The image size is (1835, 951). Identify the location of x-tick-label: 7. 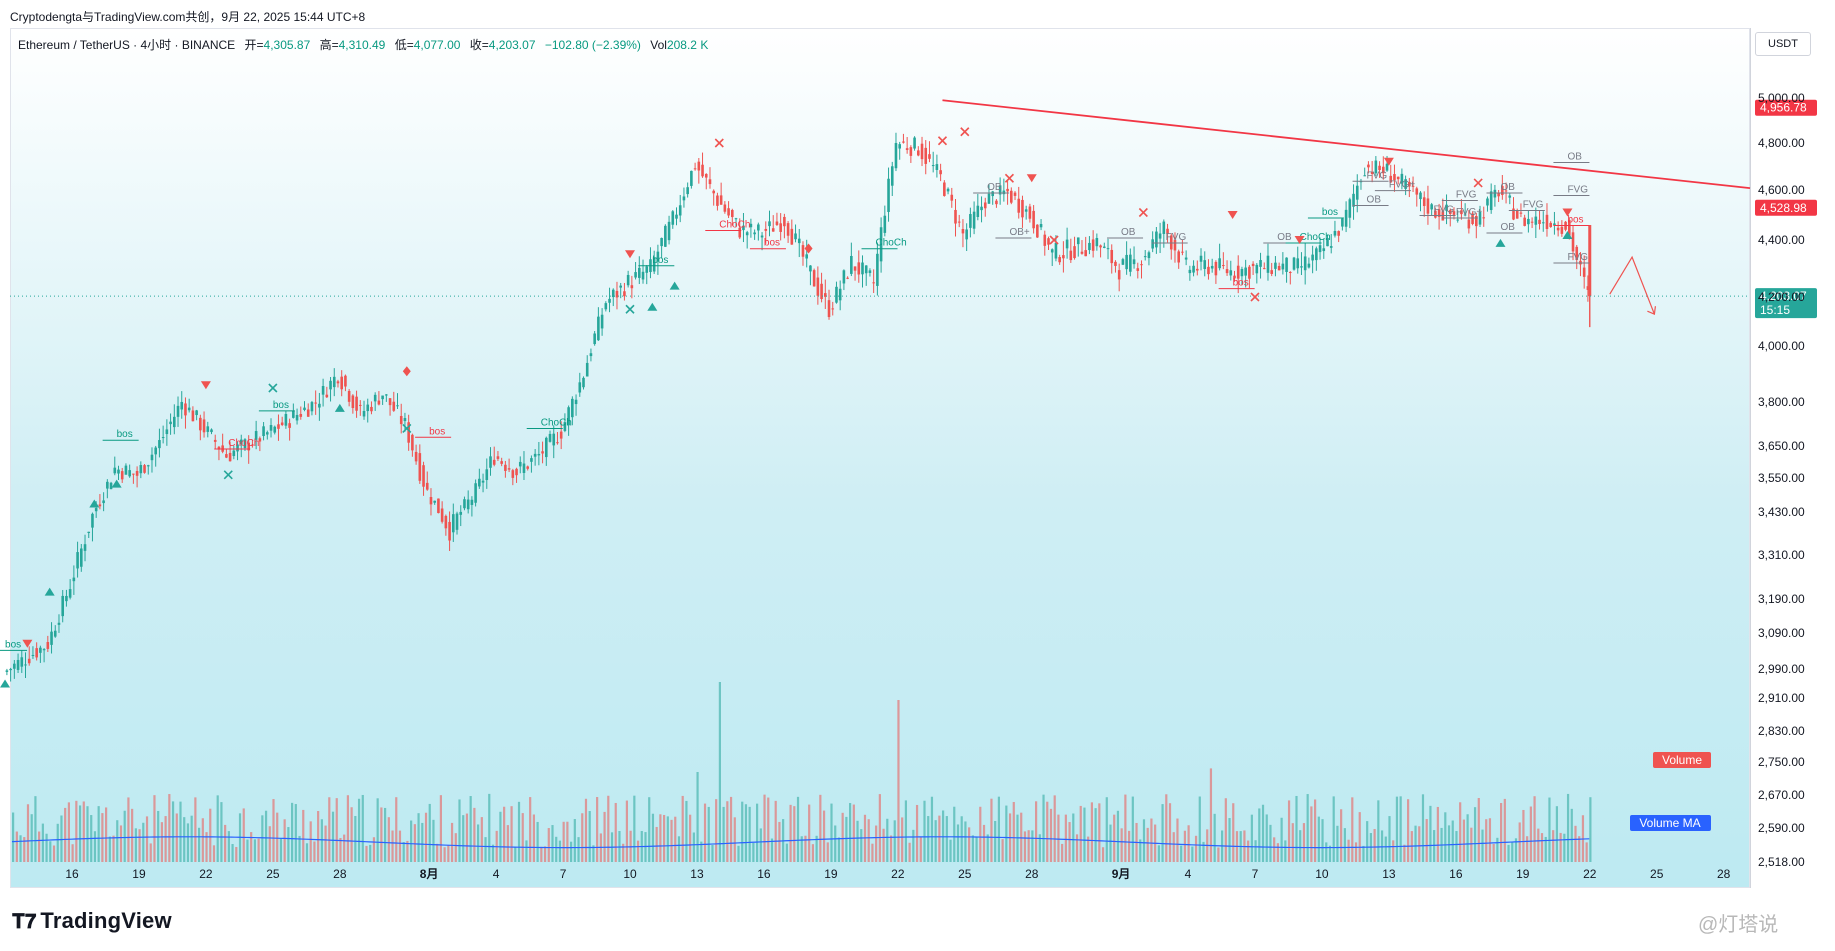
(563, 874).